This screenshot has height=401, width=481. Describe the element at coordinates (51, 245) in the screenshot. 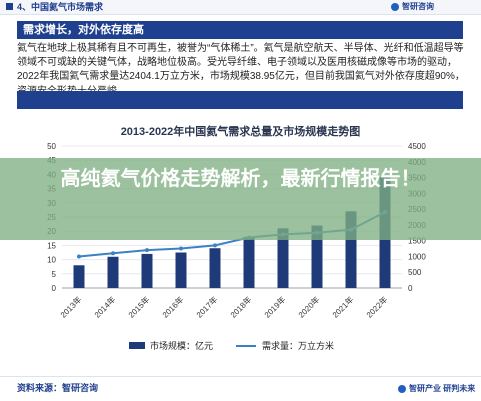

I see `left-axis-tick-label: 15` at that location.